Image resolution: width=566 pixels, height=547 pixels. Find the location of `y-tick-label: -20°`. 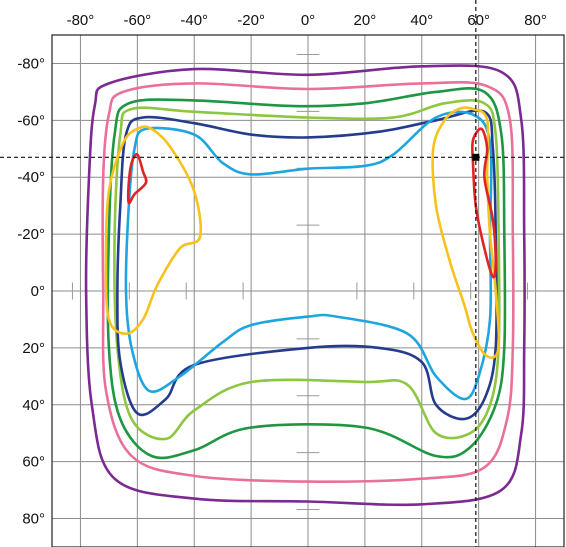

y-tick-label: -20° is located at coordinates (31, 234).